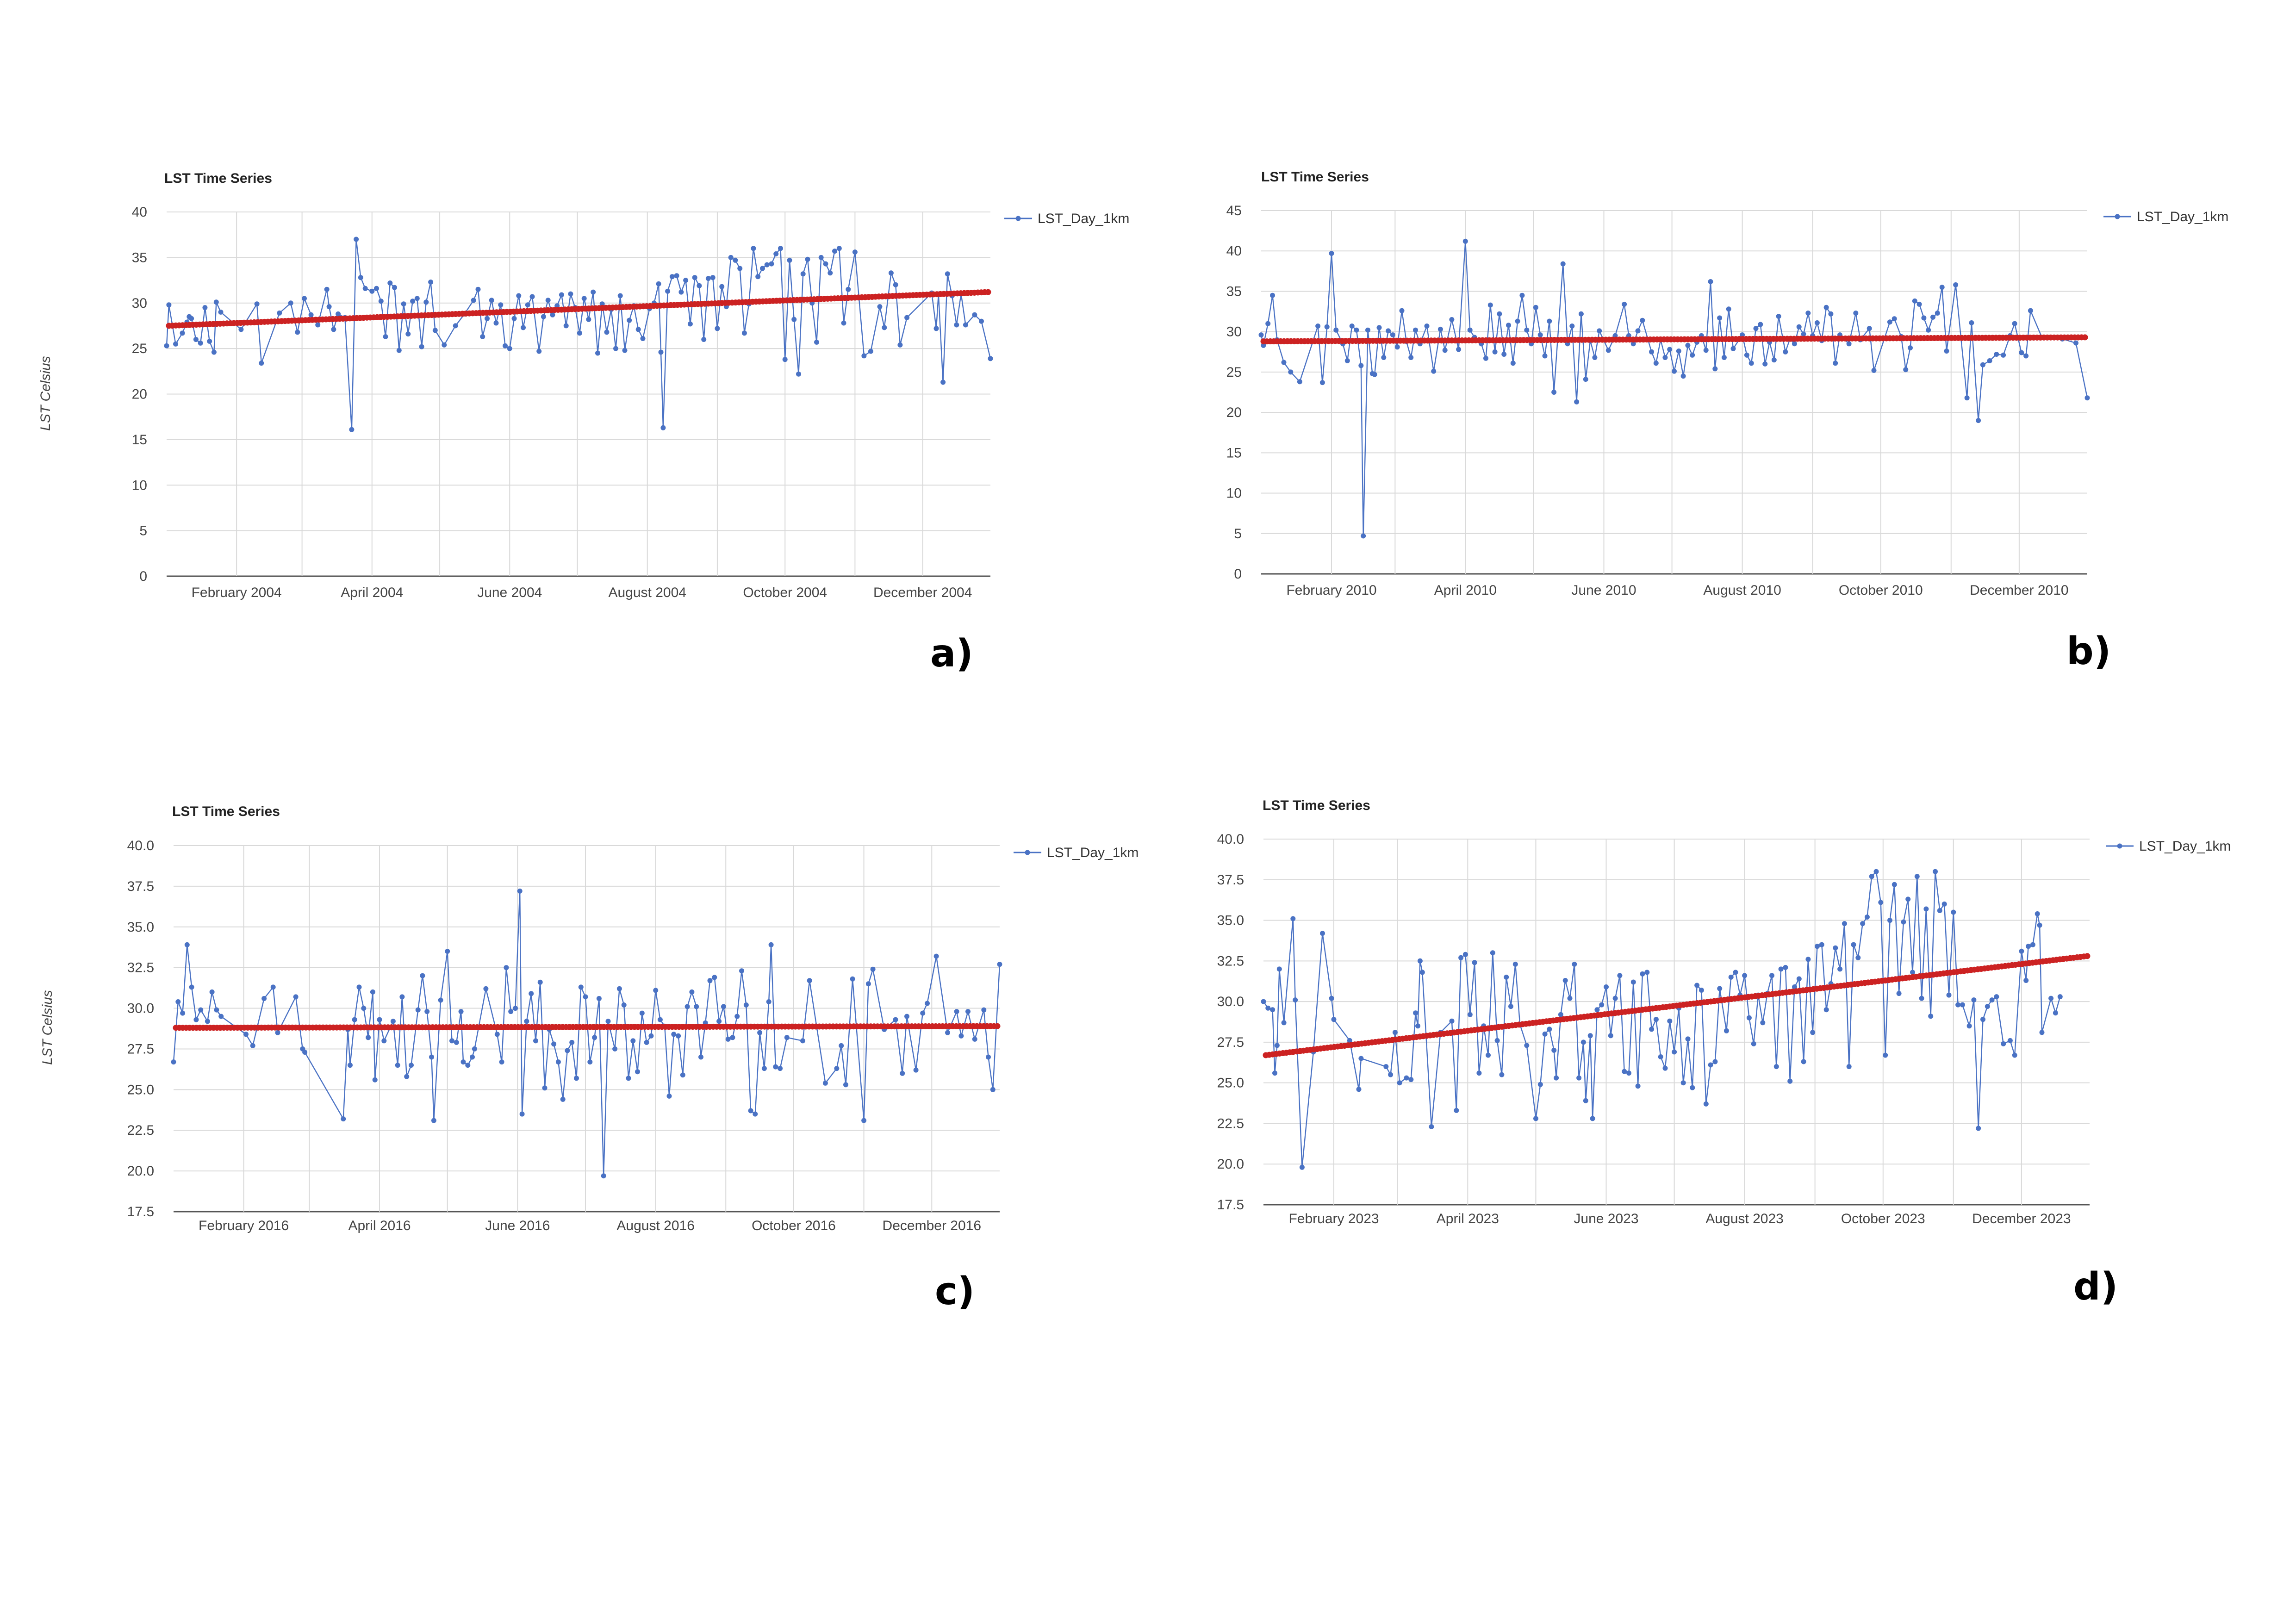 The image size is (2296, 1624). Describe the element at coordinates (1238, 533) in the screenshot. I see `y-tick-label: 5` at that location.